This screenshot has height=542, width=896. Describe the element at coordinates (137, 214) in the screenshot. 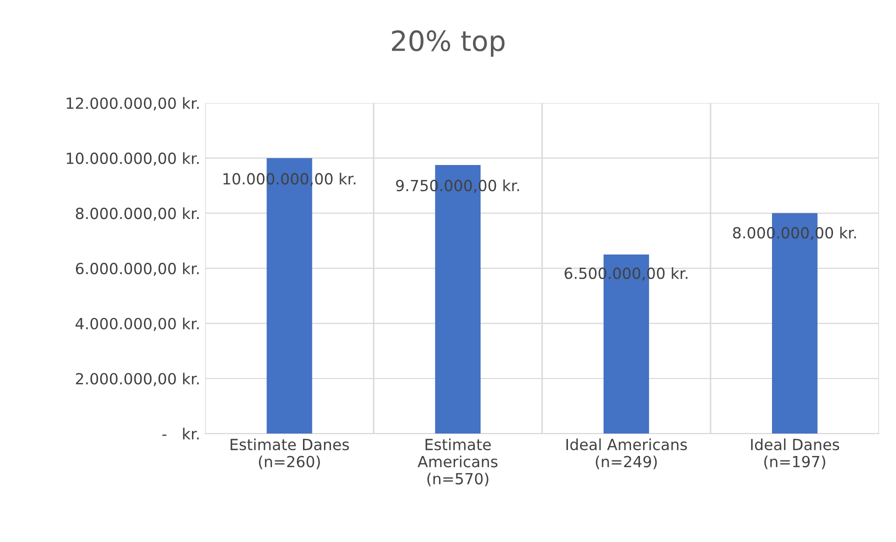

I see `y-tick-label: 8.000.000,00 kr.` at that location.